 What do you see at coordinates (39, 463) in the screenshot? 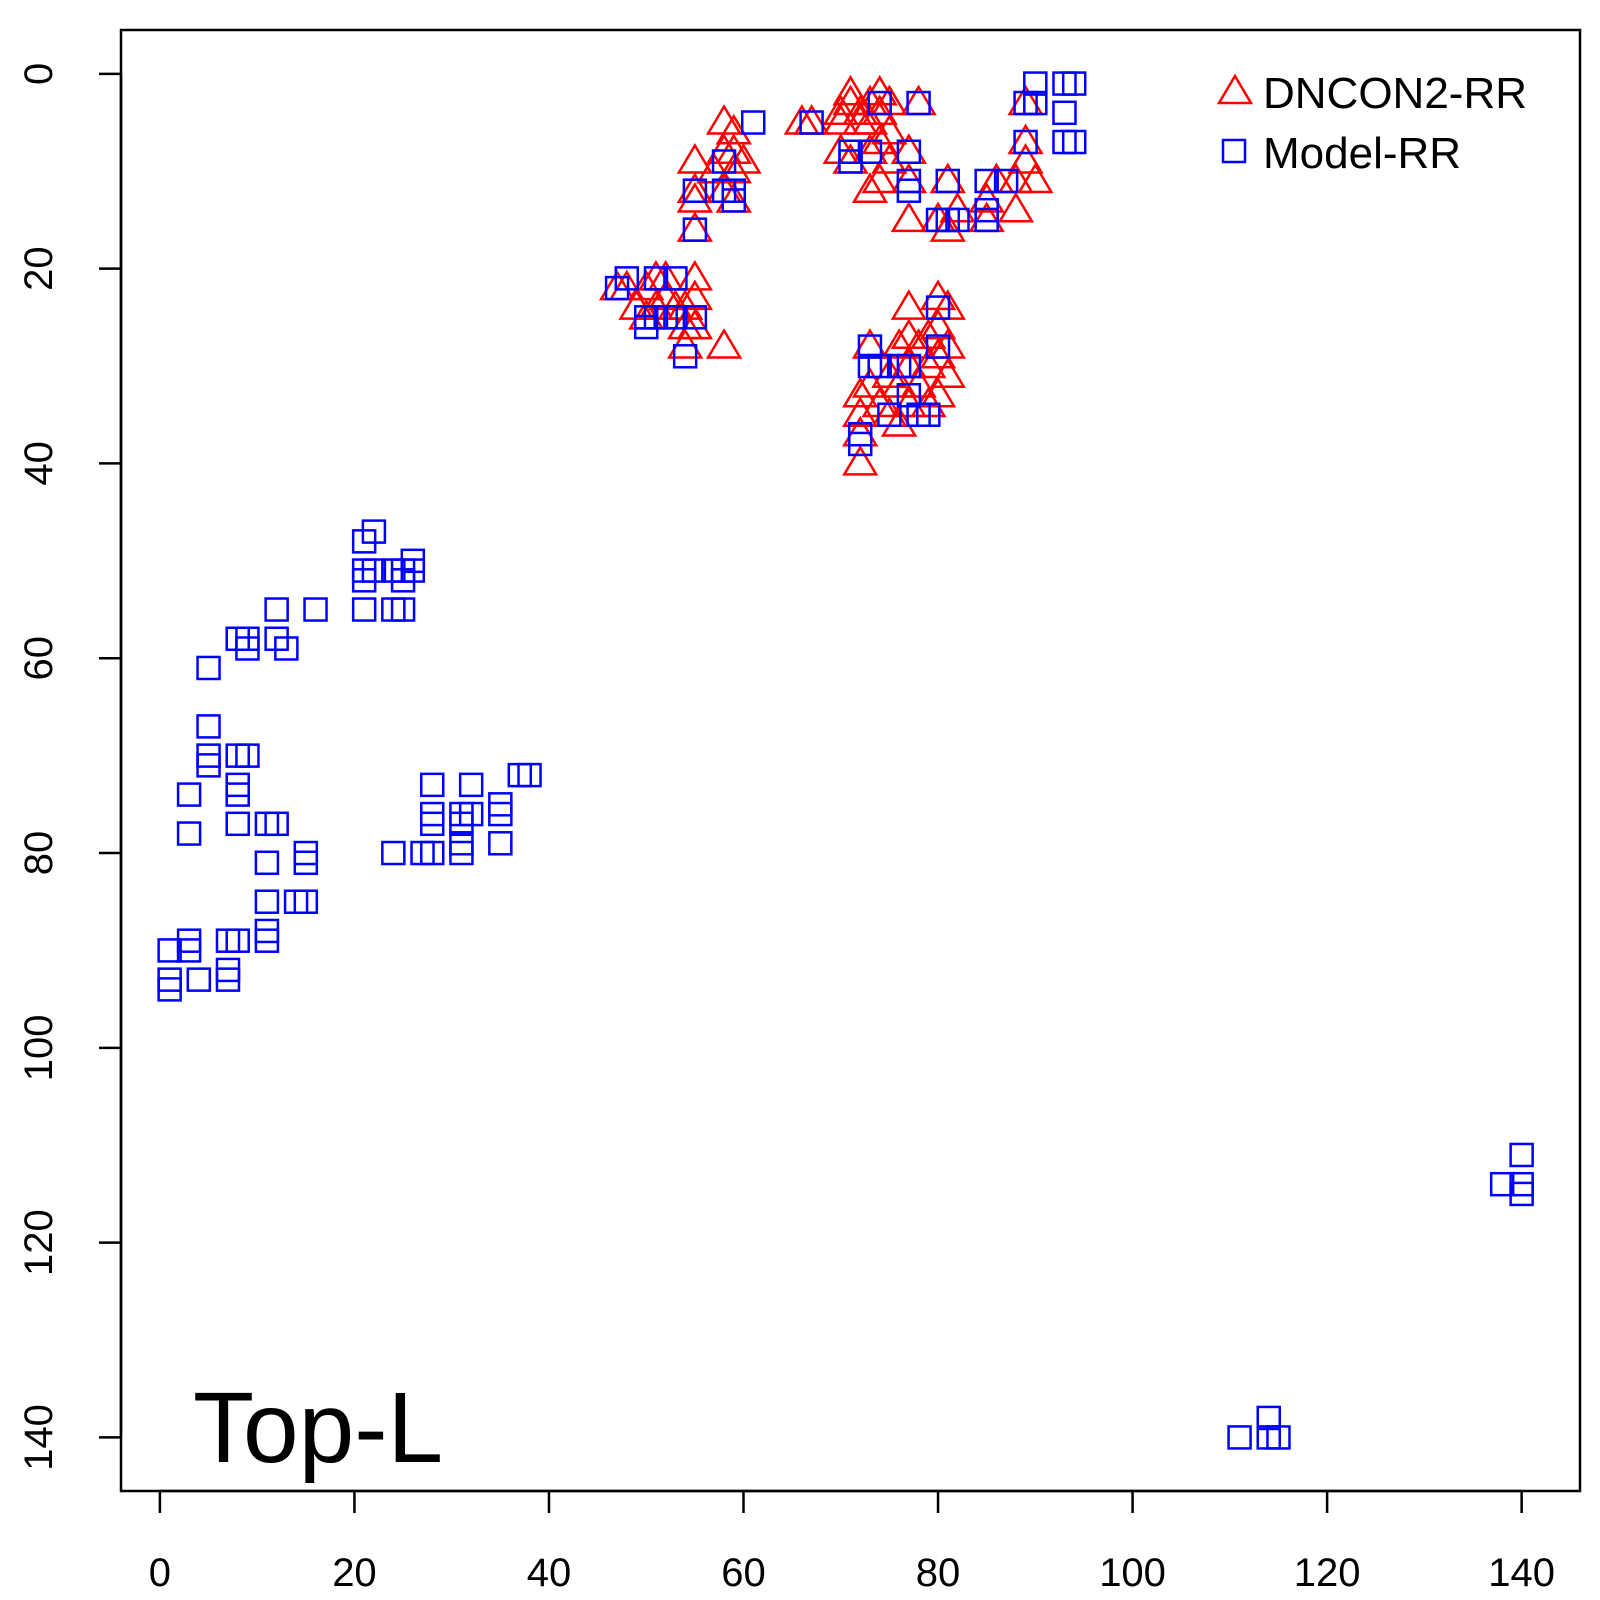
I see `y-tick-label: 40` at bounding box center [39, 463].